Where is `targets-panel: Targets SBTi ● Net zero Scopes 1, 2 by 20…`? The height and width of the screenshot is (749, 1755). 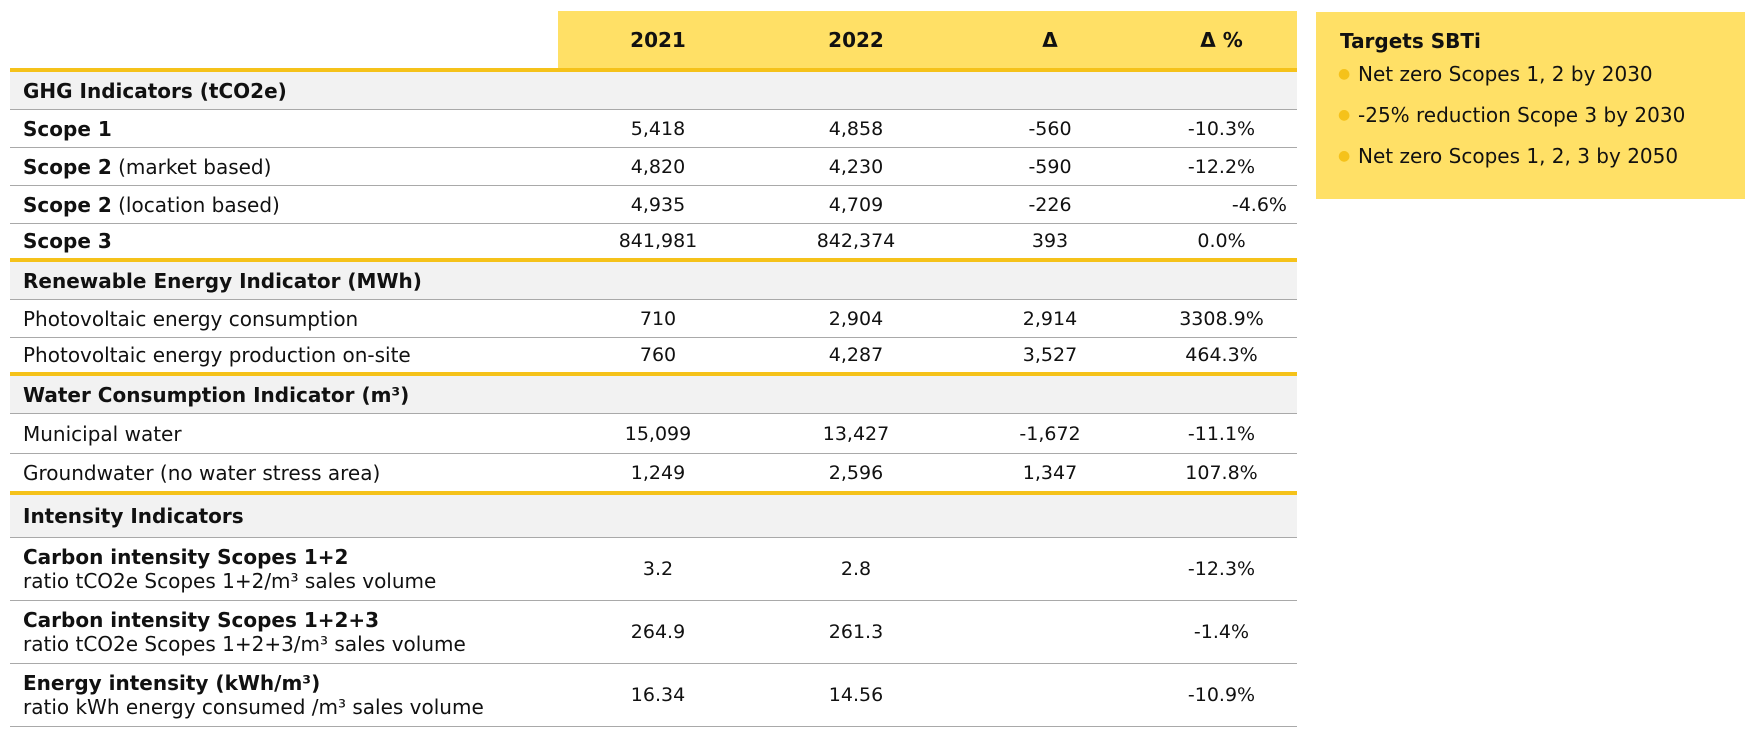
targets-panel: Targets SBTi ● Net zero Scopes 1, 2 by 20… is located at coordinates (1530, 105).